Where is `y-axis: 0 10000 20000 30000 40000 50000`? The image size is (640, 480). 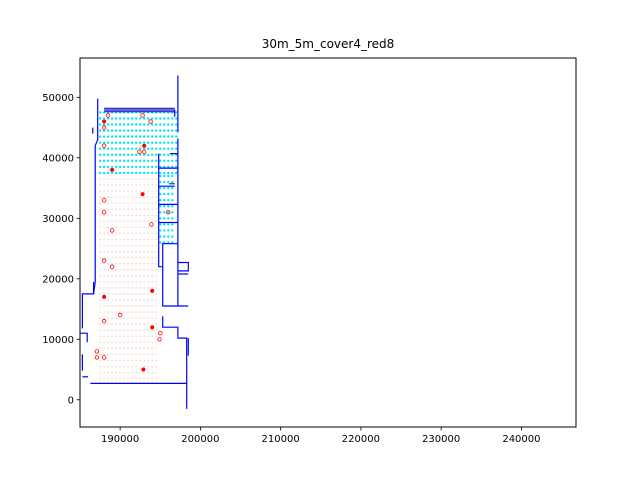 y-axis: 0 10000 20000 30000 40000 50000 is located at coordinates (61, 249).